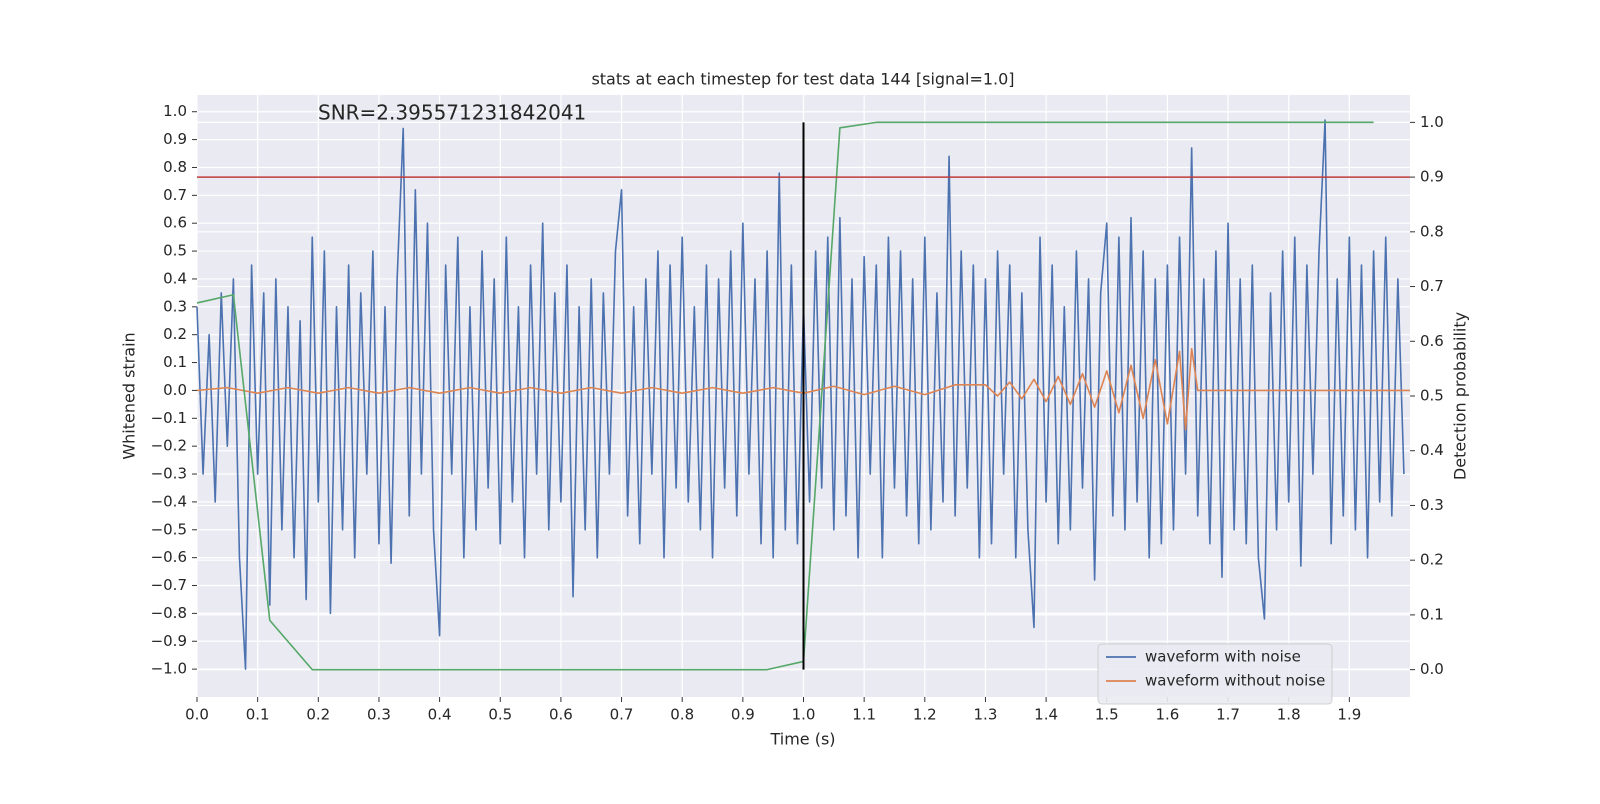 The image size is (1600, 804). I want to click on y-tick-label: −0.8, so click(169, 613).